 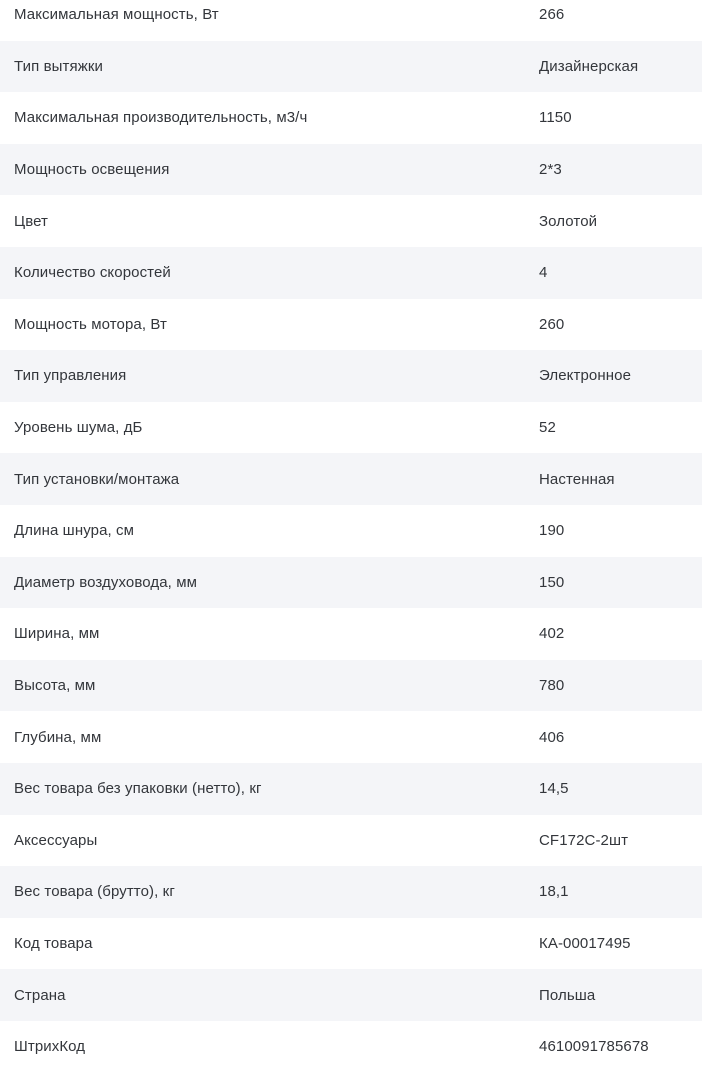 What do you see at coordinates (351, 685) in the screenshot?
I see `table-row: Высота, мм 780` at bounding box center [351, 685].